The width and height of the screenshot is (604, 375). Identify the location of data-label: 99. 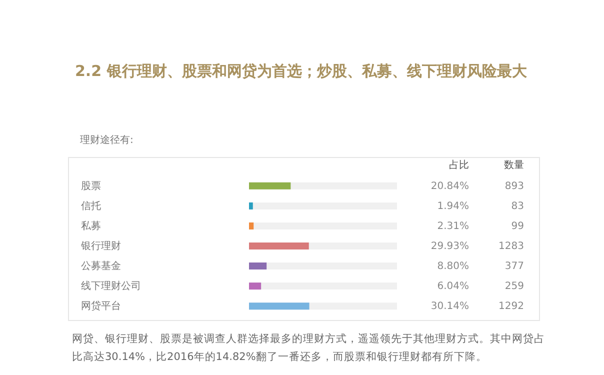
(517, 226).